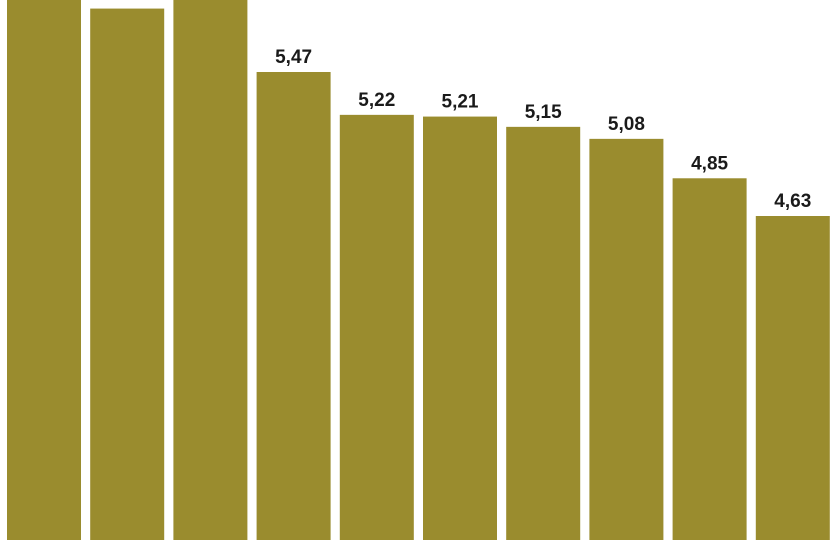  Describe the element at coordinates (626, 124) in the screenshot. I see `value-label: 5,08` at that location.